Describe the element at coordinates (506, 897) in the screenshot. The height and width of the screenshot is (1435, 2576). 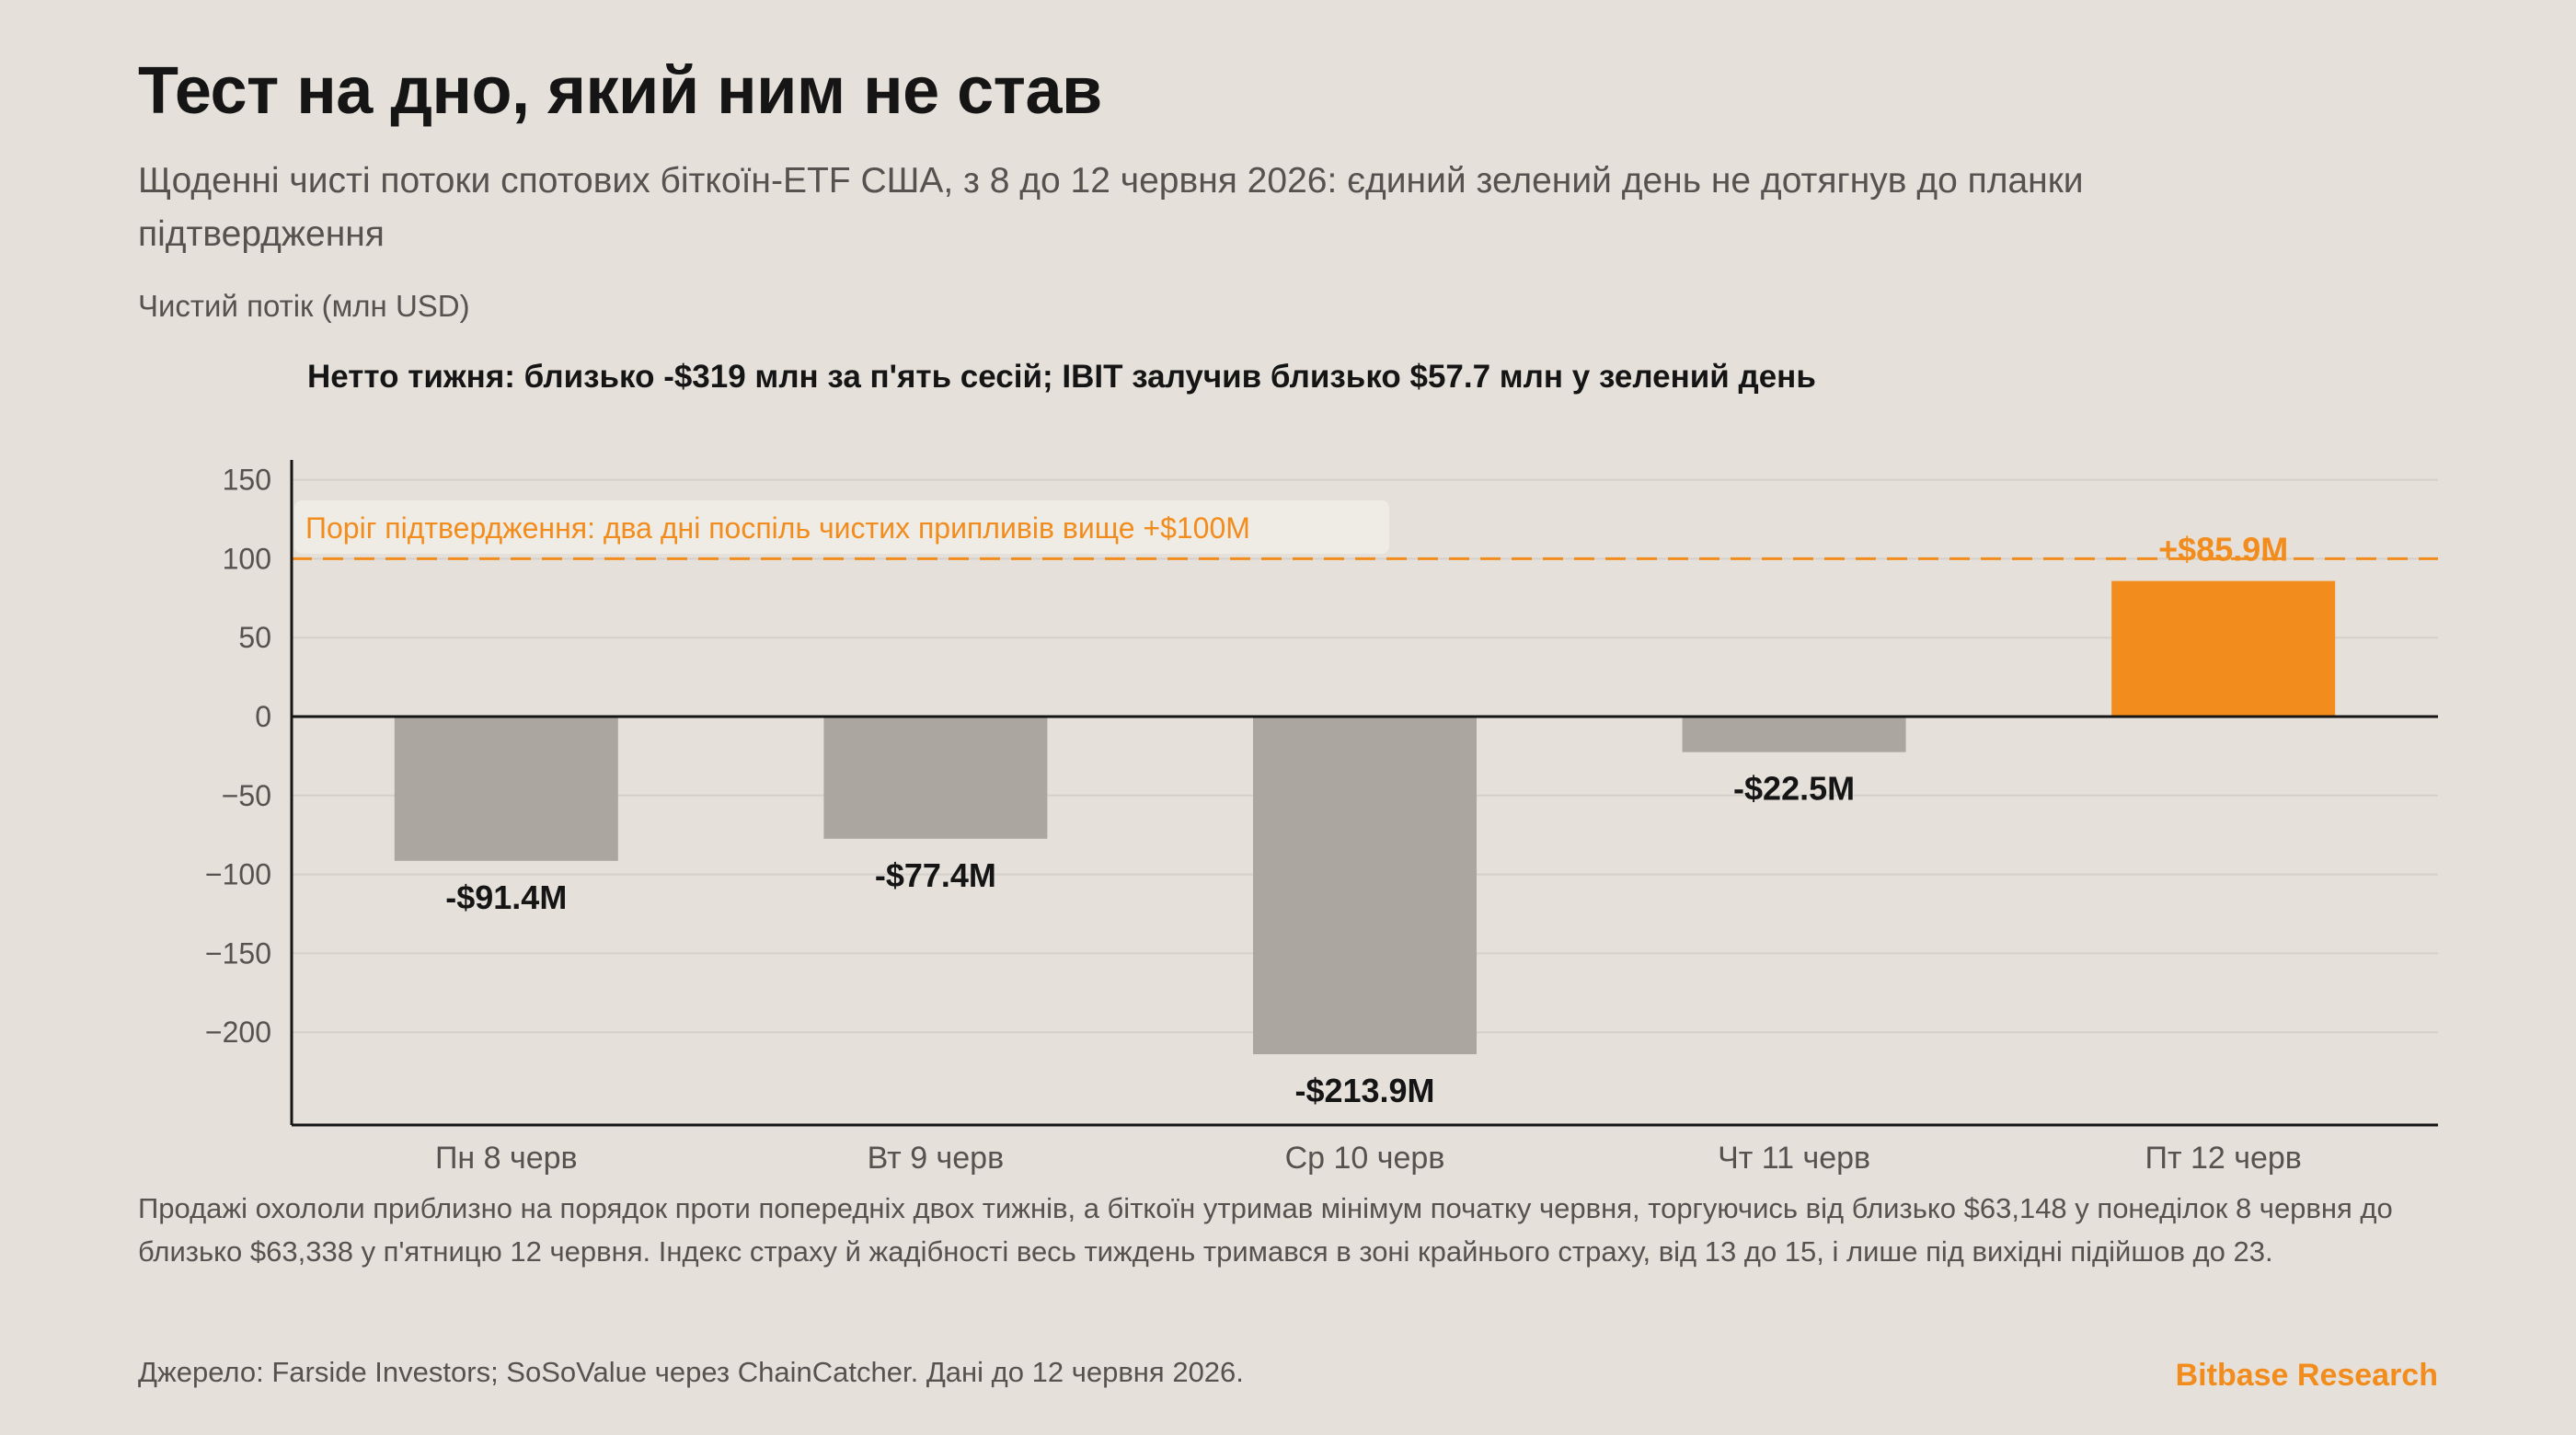
I see `bar-value-label: -$91.4M` at that location.